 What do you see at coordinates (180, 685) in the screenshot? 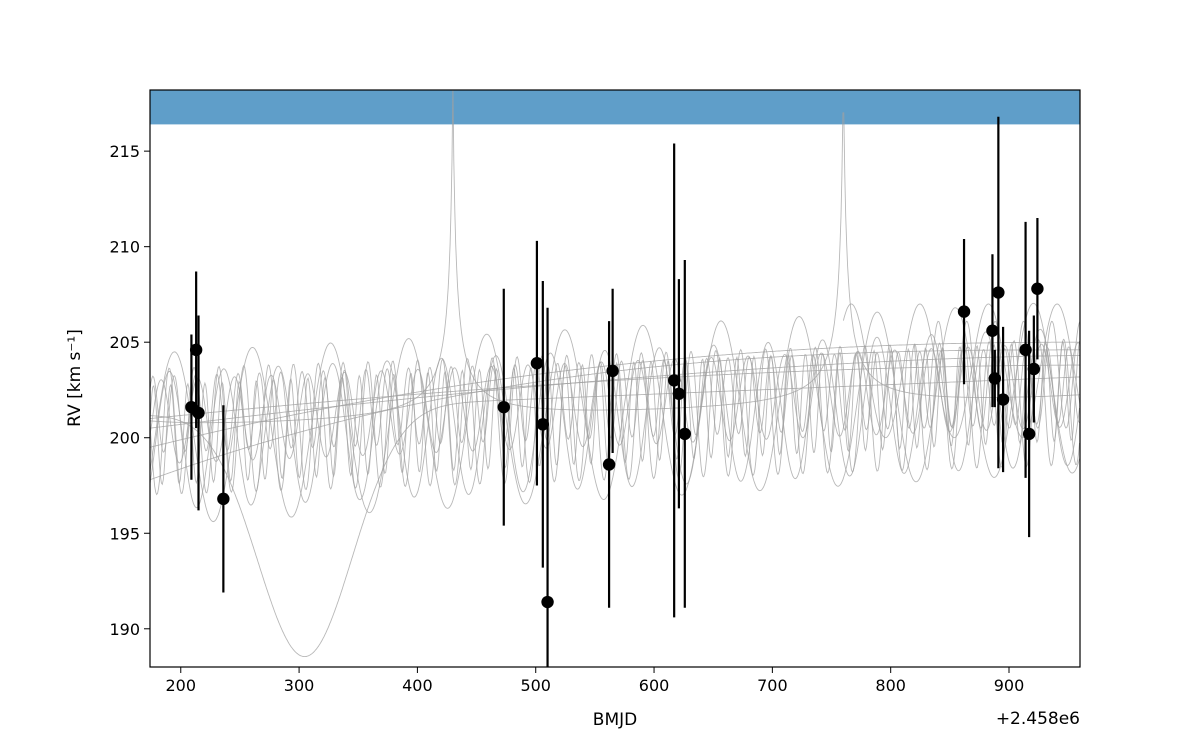
I see `x-tick-label: 200` at bounding box center [180, 685].